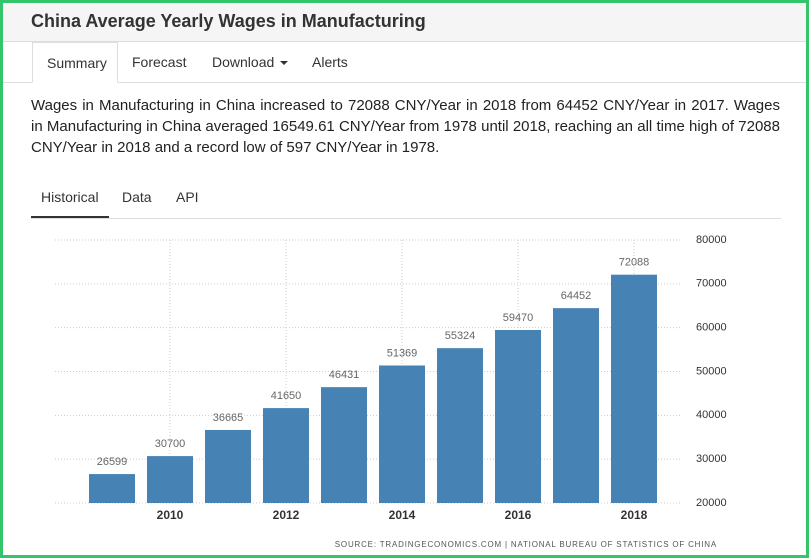 This screenshot has height=558, width=809. Describe the element at coordinates (344, 375) in the screenshot. I see `value-label: 46431` at that location.